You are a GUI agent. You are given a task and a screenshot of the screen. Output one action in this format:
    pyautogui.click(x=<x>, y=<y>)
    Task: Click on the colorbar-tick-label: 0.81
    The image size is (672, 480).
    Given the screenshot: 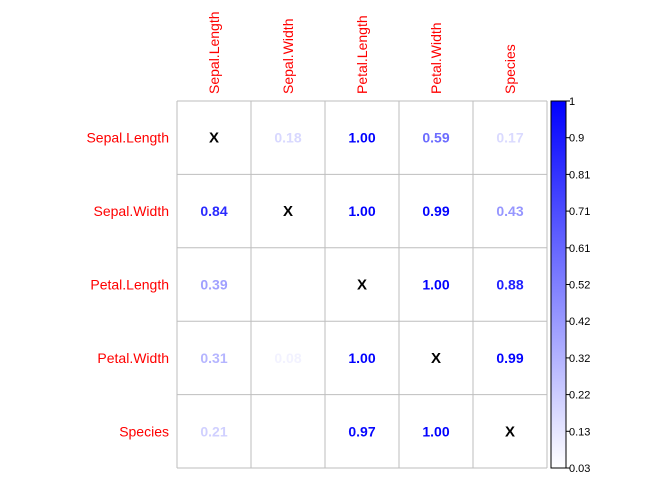 What is the action you would take?
    pyautogui.click(x=579, y=175)
    